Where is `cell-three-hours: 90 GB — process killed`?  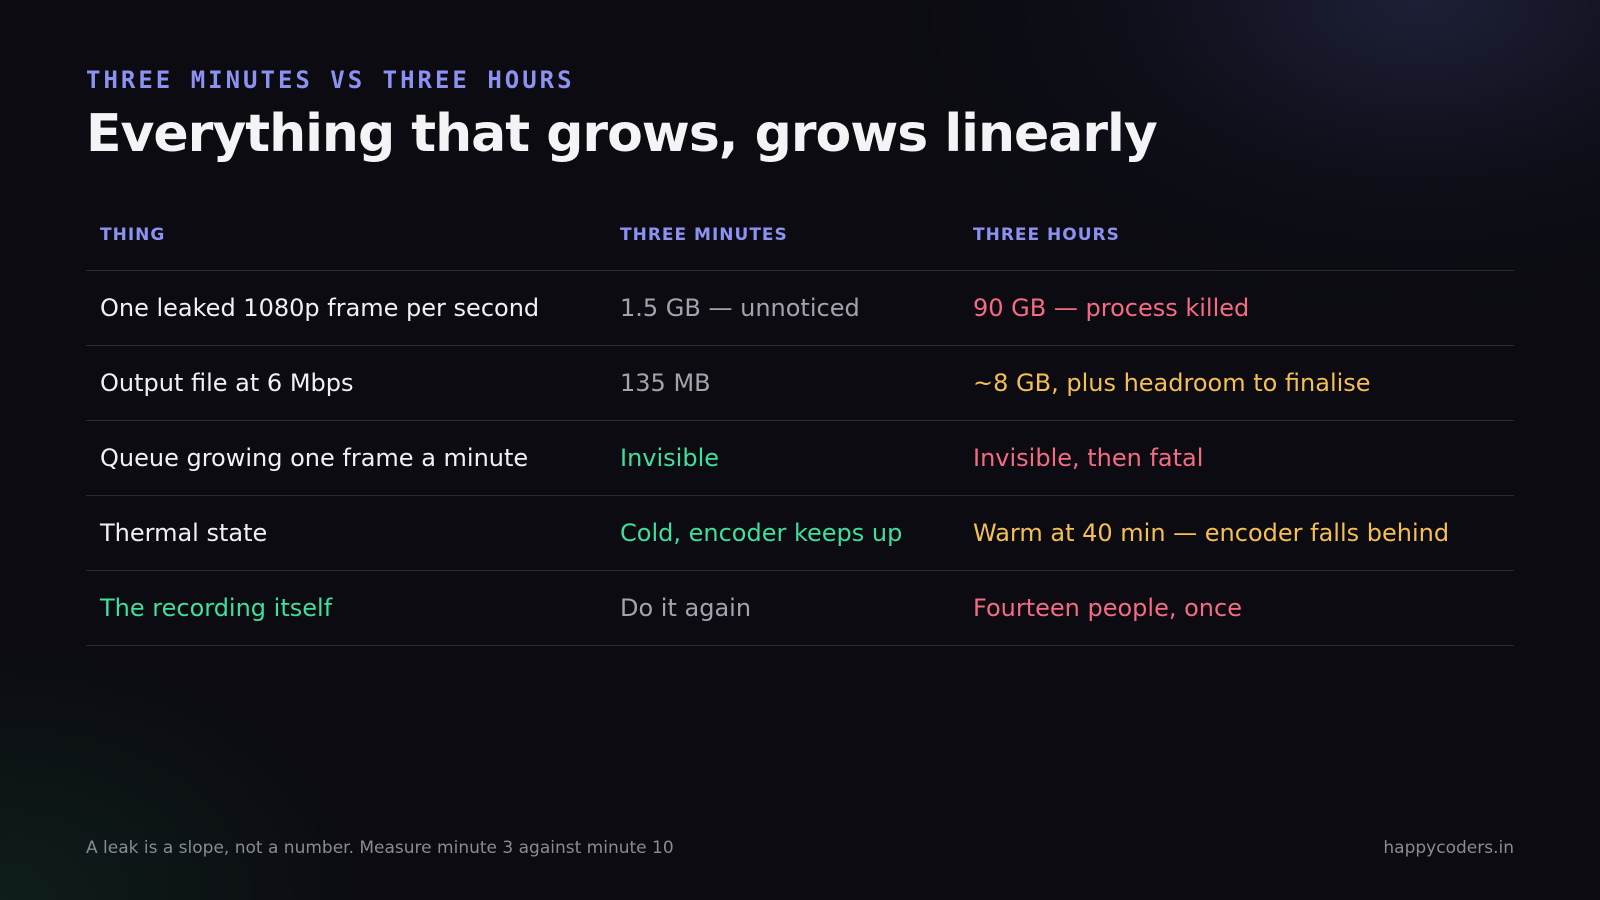
cell-three-hours: 90 GB — process killed is located at coordinates (1236, 308).